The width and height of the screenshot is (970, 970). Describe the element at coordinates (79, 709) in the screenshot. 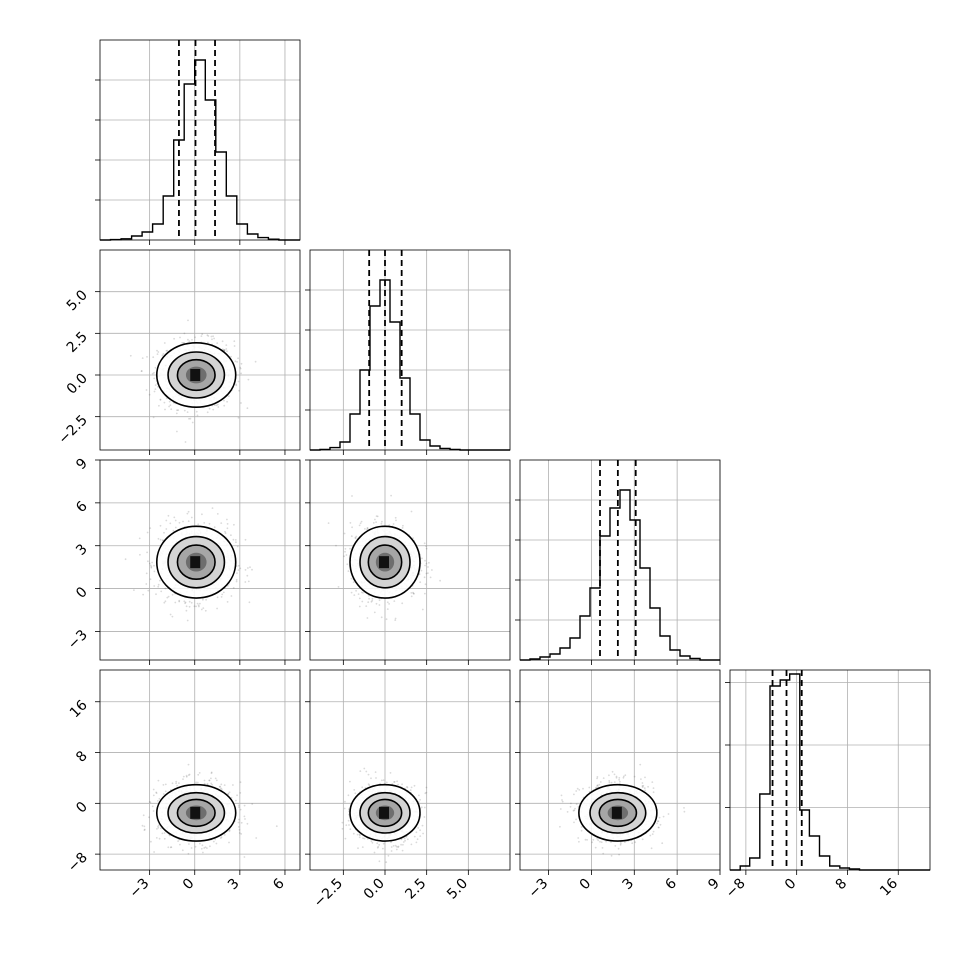

I see `y-tick-label: 16` at that location.